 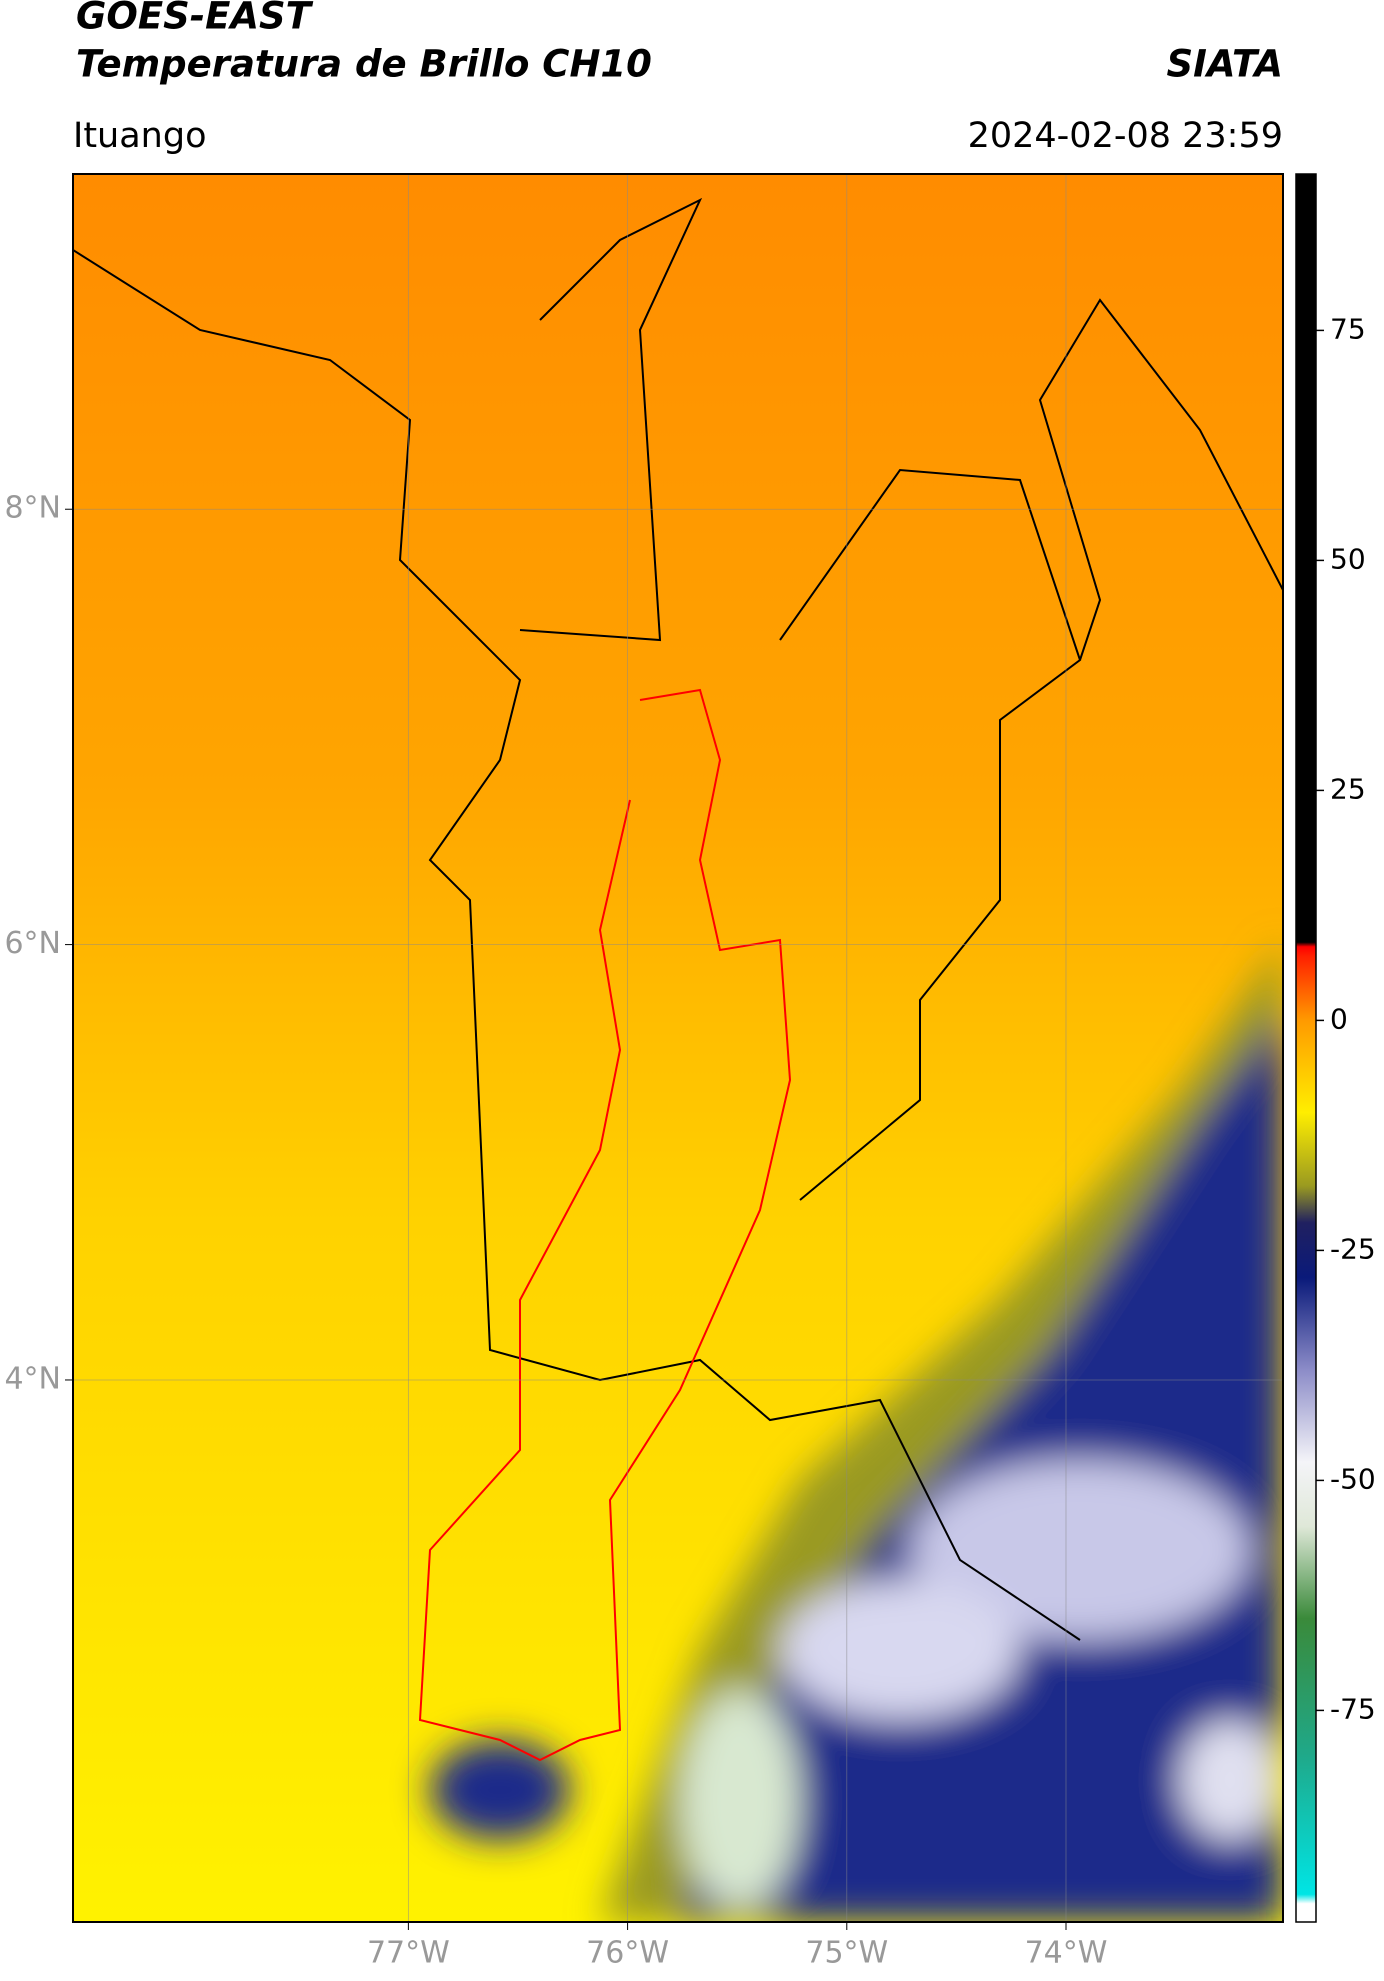 What do you see at coordinates (1224, 64) in the screenshot?
I see `credit: SIATA` at bounding box center [1224, 64].